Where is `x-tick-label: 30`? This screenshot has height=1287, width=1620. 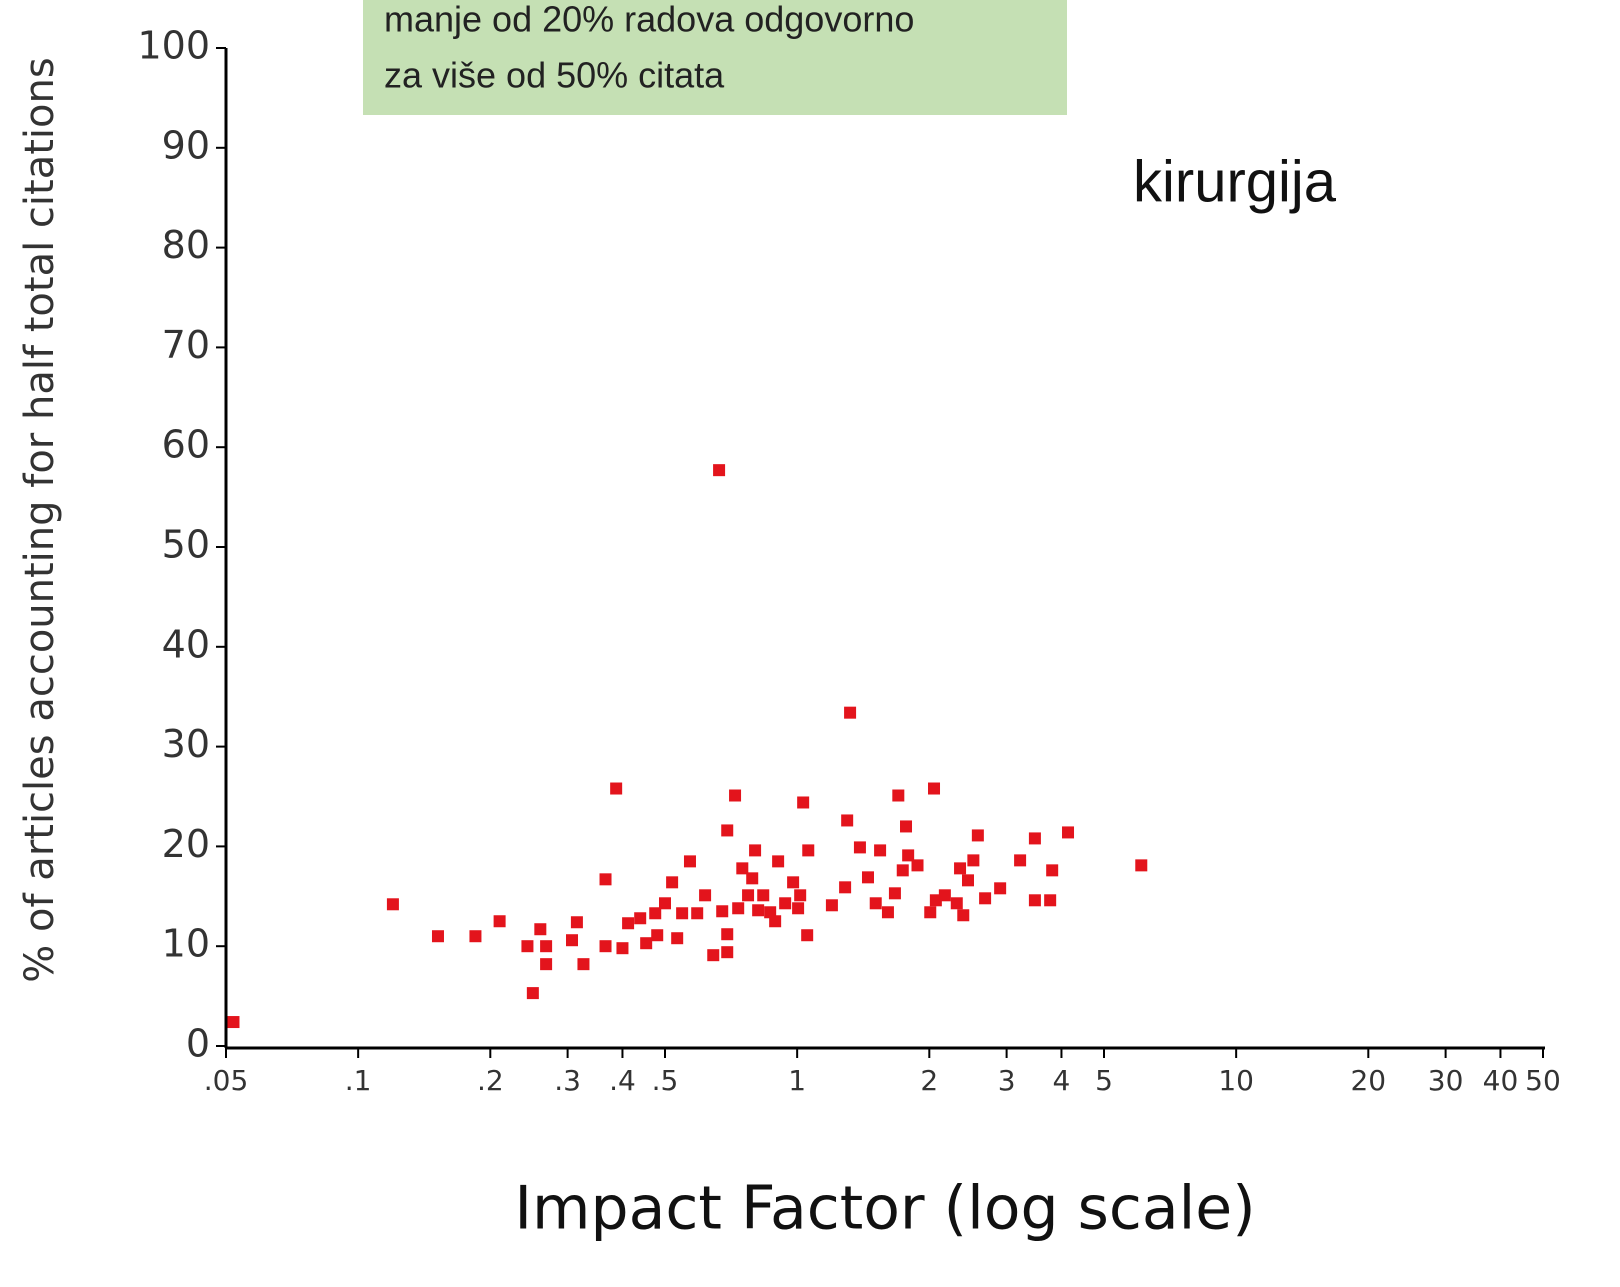
x-tick-label: 30 is located at coordinates (1446, 1080).